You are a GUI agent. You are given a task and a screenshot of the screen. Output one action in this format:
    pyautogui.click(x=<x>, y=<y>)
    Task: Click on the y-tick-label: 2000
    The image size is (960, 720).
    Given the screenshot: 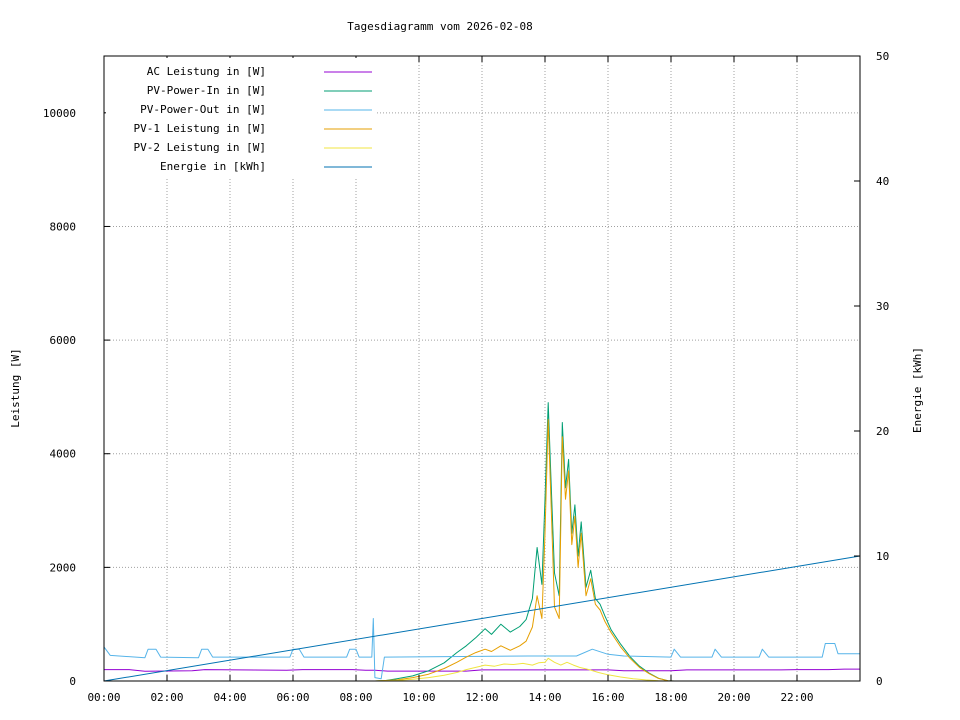 What is the action you would take?
    pyautogui.click(x=63, y=567)
    